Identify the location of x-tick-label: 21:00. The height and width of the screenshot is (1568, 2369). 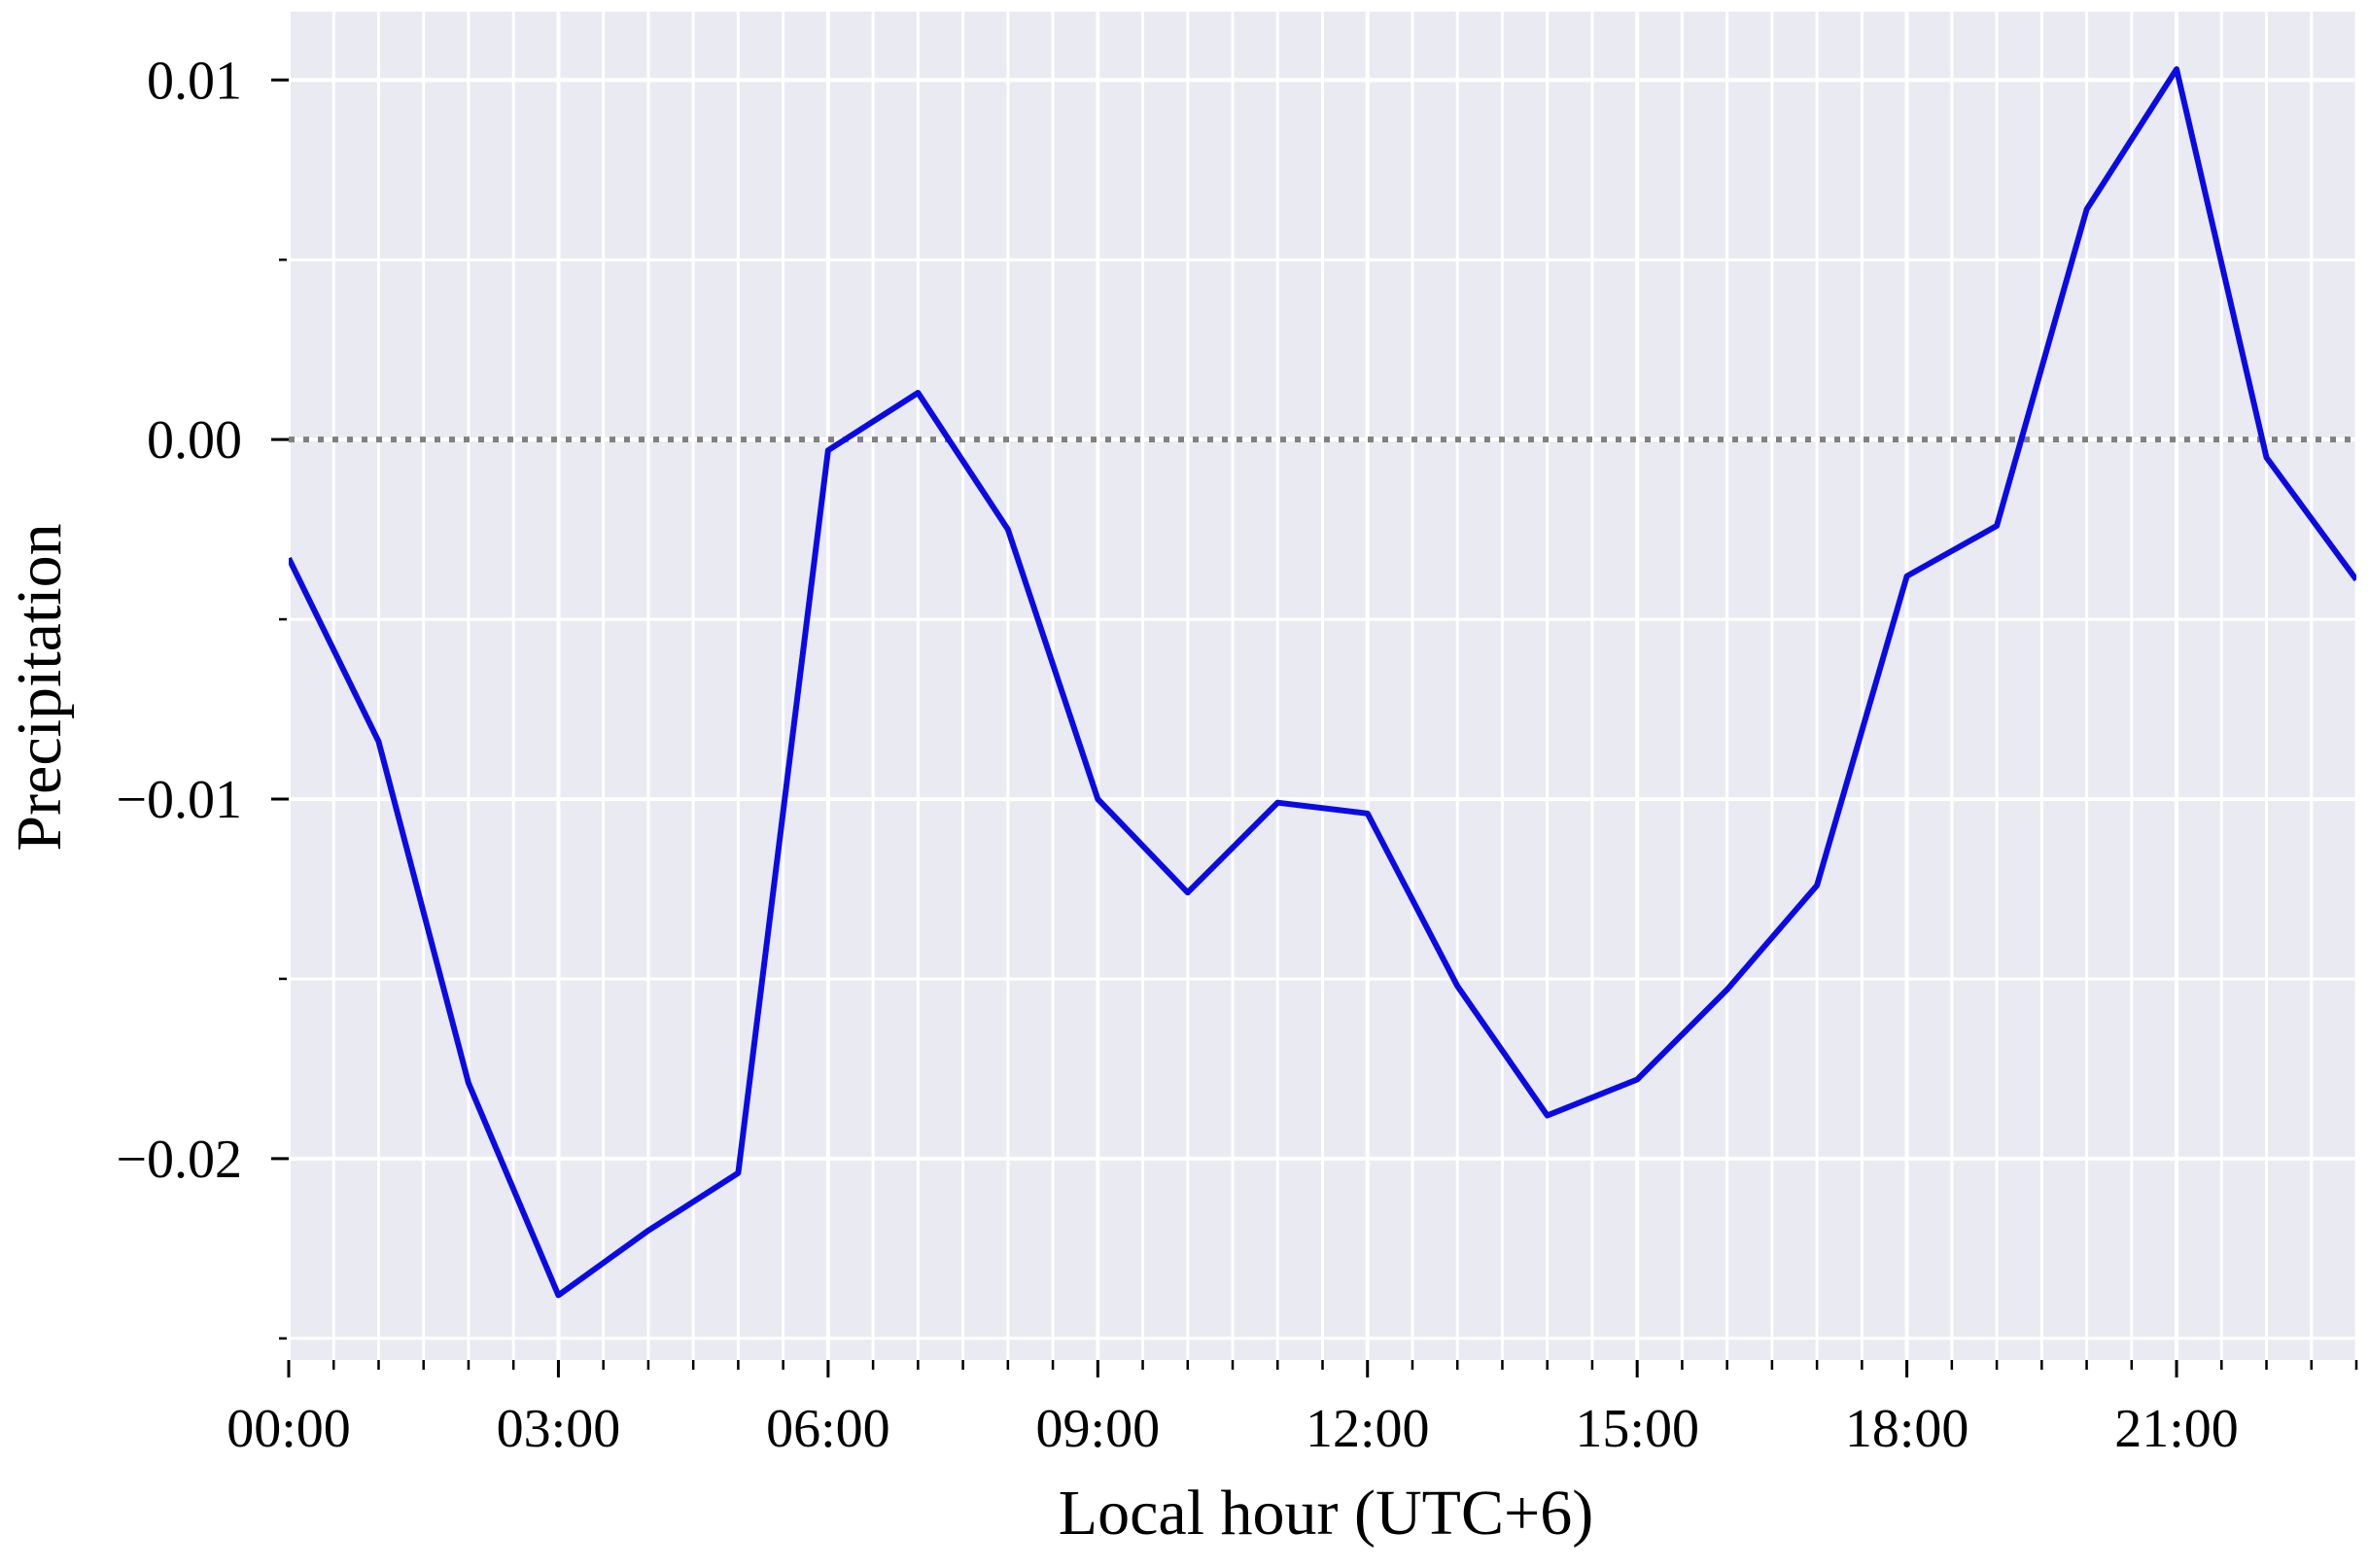
(2176, 1429).